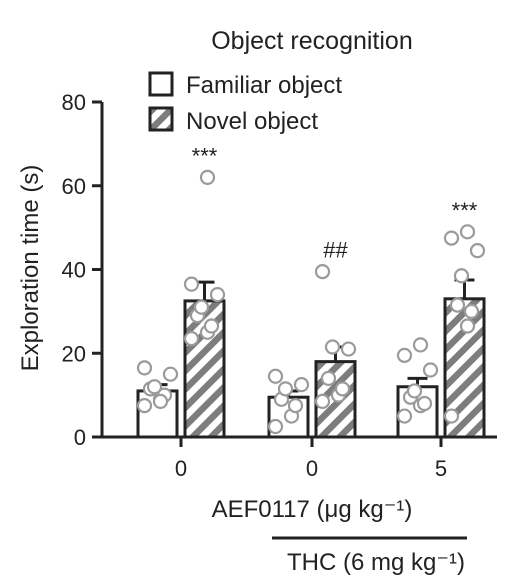 The width and height of the screenshot is (527, 587). What do you see at coordinates (335, 250) in the screenshot?
I see `significance-marker: ##` at bounding box center [335, 250].